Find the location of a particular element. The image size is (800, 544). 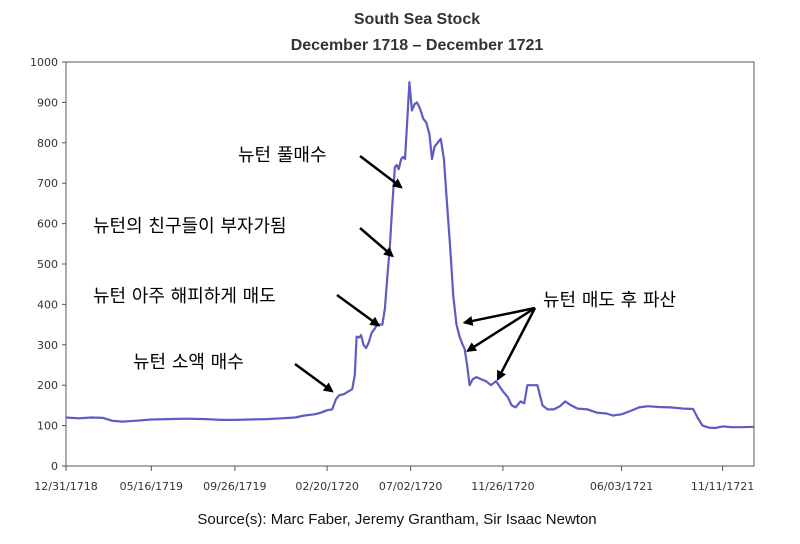

y-tick-label: 100 is located at coordinates (47, 426).